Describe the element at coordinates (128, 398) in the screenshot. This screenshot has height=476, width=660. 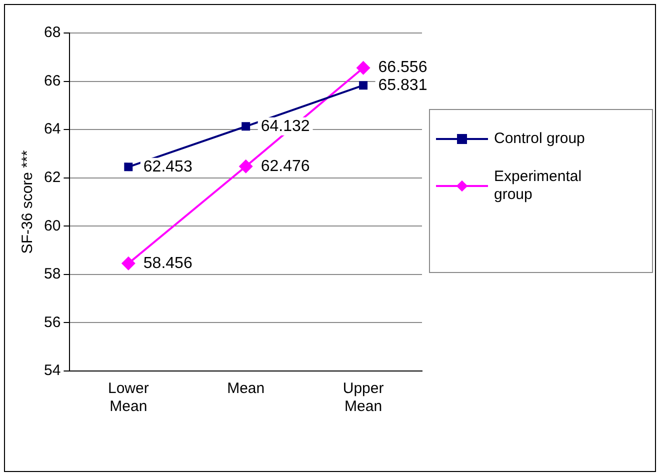
I see `x-tick-label: Lower Mean` at that location.